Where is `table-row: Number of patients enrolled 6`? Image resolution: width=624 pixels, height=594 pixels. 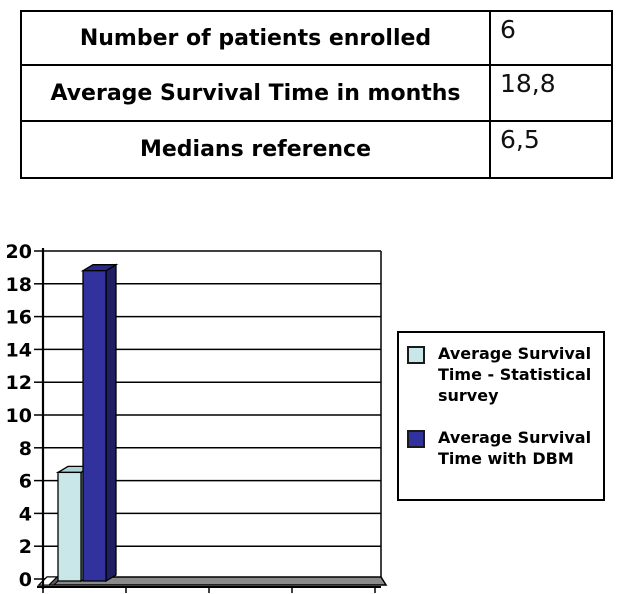
table-row: Number of patients enrolled 6 is located at coordinates (316, 38).